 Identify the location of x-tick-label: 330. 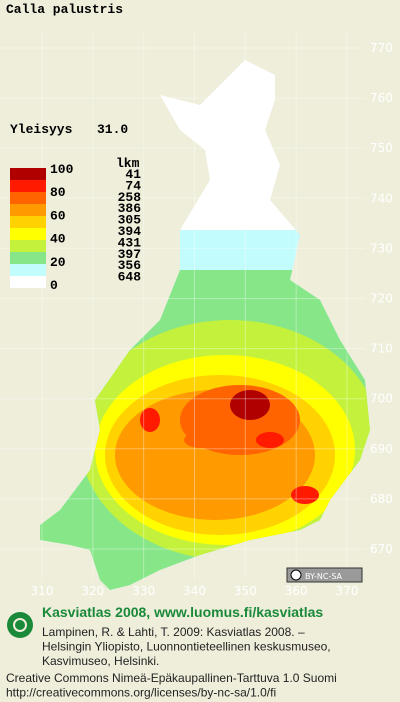
(143, 591).